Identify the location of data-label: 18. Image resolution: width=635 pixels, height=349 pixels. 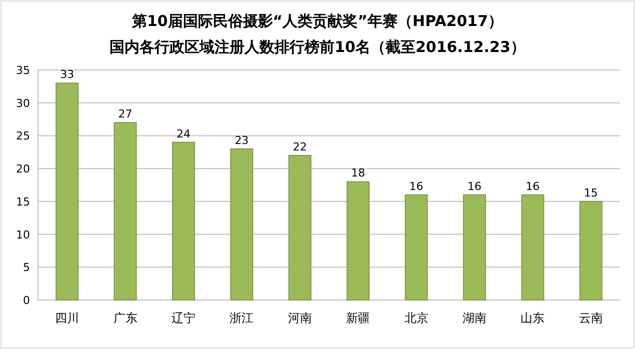
(358, 173).